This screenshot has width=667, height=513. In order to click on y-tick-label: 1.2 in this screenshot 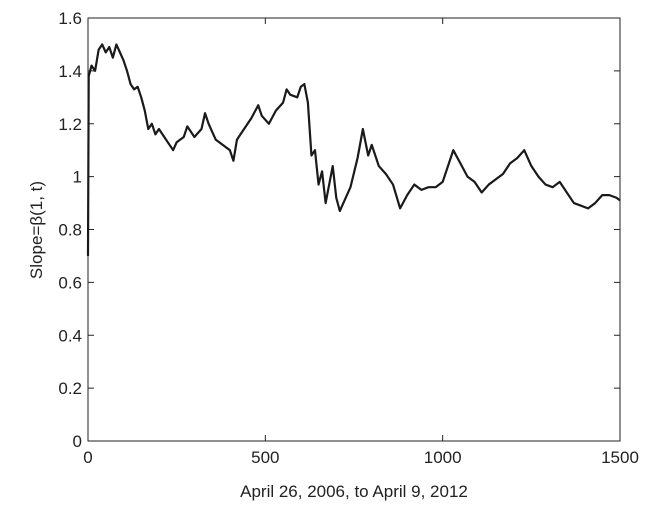, I will do `click(70, 124)`.